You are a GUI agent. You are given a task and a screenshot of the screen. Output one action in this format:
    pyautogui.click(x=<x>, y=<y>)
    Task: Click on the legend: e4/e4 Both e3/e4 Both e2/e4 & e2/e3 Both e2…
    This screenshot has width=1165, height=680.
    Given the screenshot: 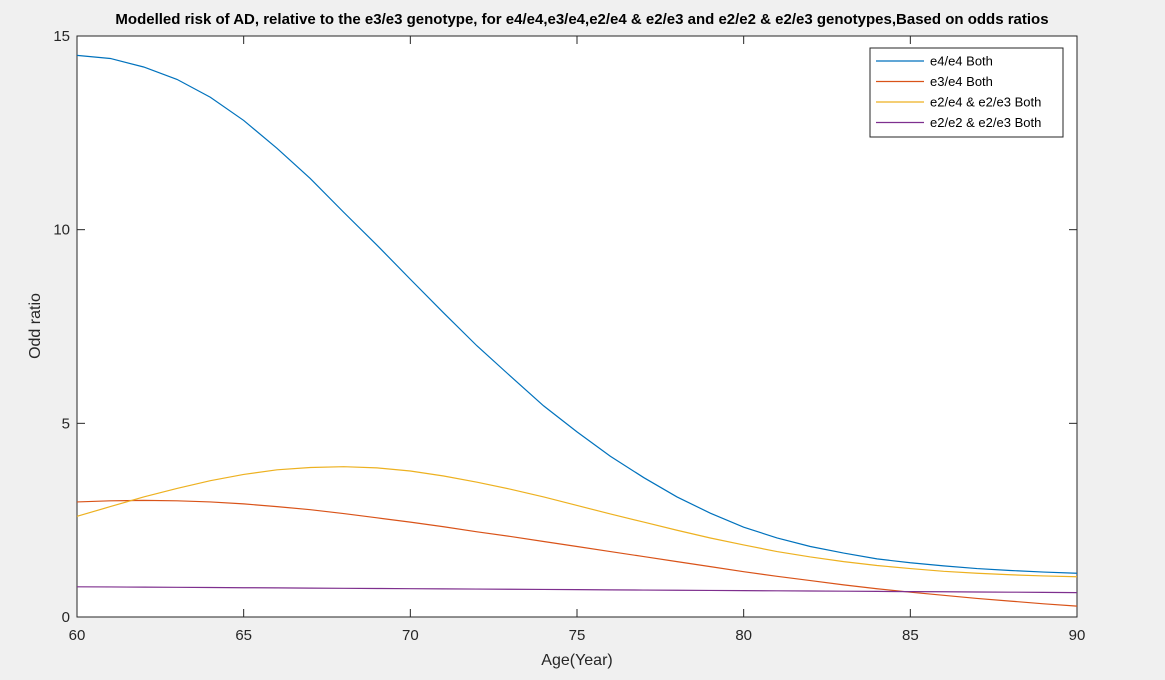 What is the action you would take?
    pyautogui.click(x=966, y=92)
    